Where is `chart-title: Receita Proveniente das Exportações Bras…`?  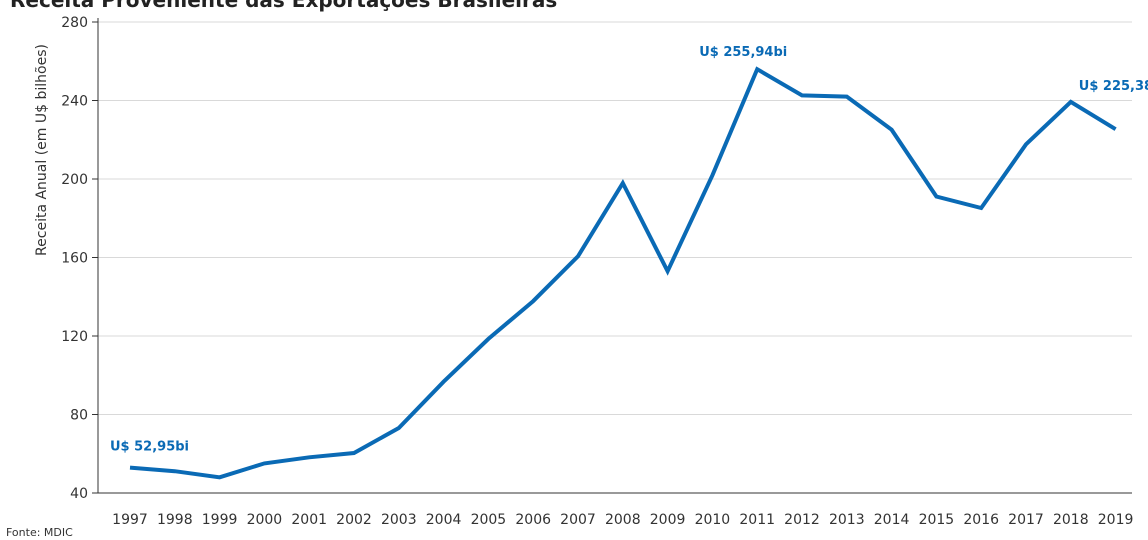
chart-title: Receita Proveniente das Exportações Bras… is located at coordinates (283, 6).